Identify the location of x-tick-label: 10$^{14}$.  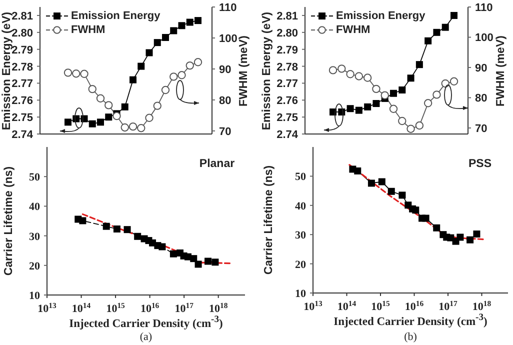
(346, 305).